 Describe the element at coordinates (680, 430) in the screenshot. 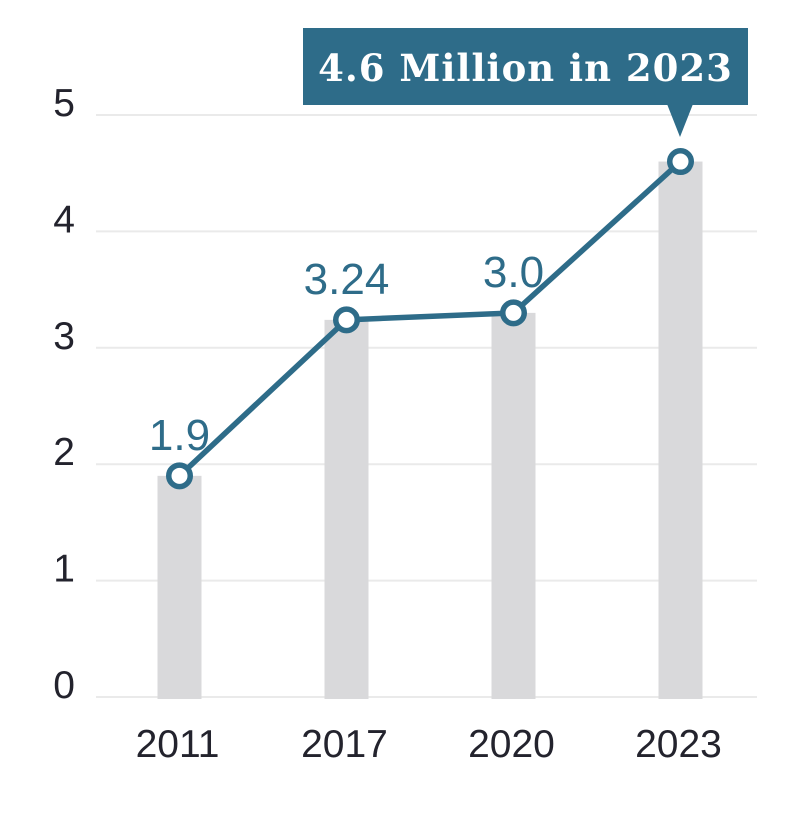

I see `bar-2023` at that location.